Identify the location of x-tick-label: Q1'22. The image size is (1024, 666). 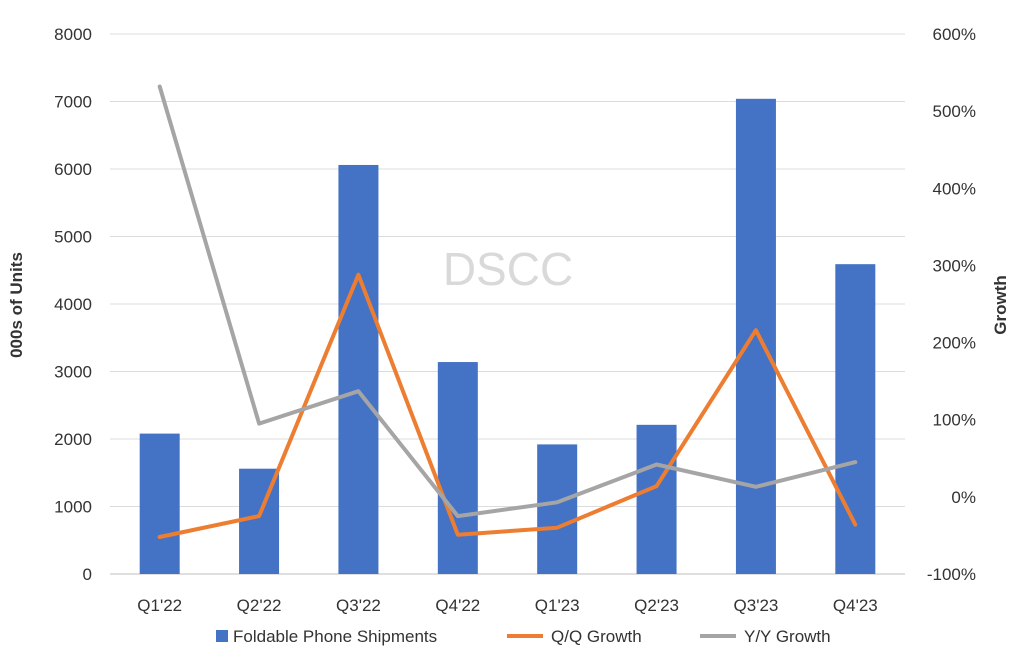
(159, 605).